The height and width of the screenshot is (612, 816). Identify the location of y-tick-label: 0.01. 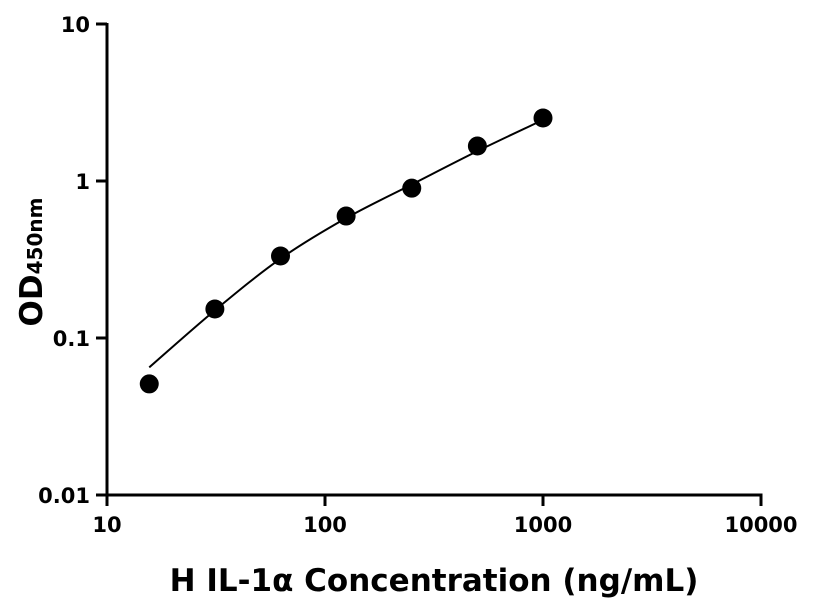
(64, 496).